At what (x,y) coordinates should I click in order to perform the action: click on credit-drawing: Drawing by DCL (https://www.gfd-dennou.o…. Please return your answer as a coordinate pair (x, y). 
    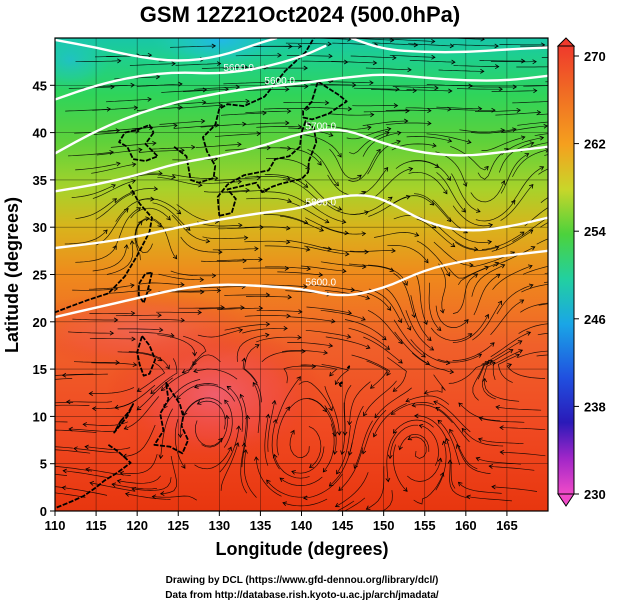
    Looking at the image, I should click on (302, 580).